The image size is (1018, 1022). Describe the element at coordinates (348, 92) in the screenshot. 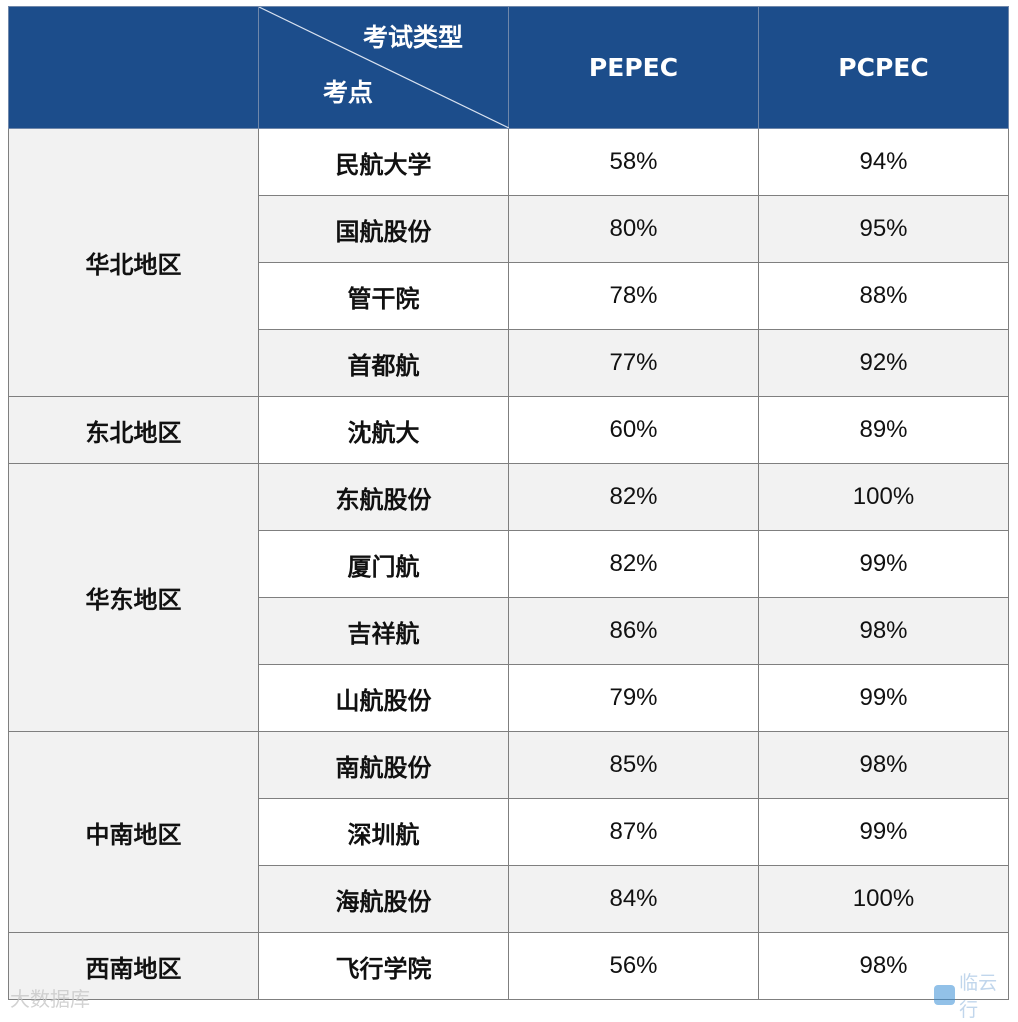

I see `header-site-label: 考点` at that location.